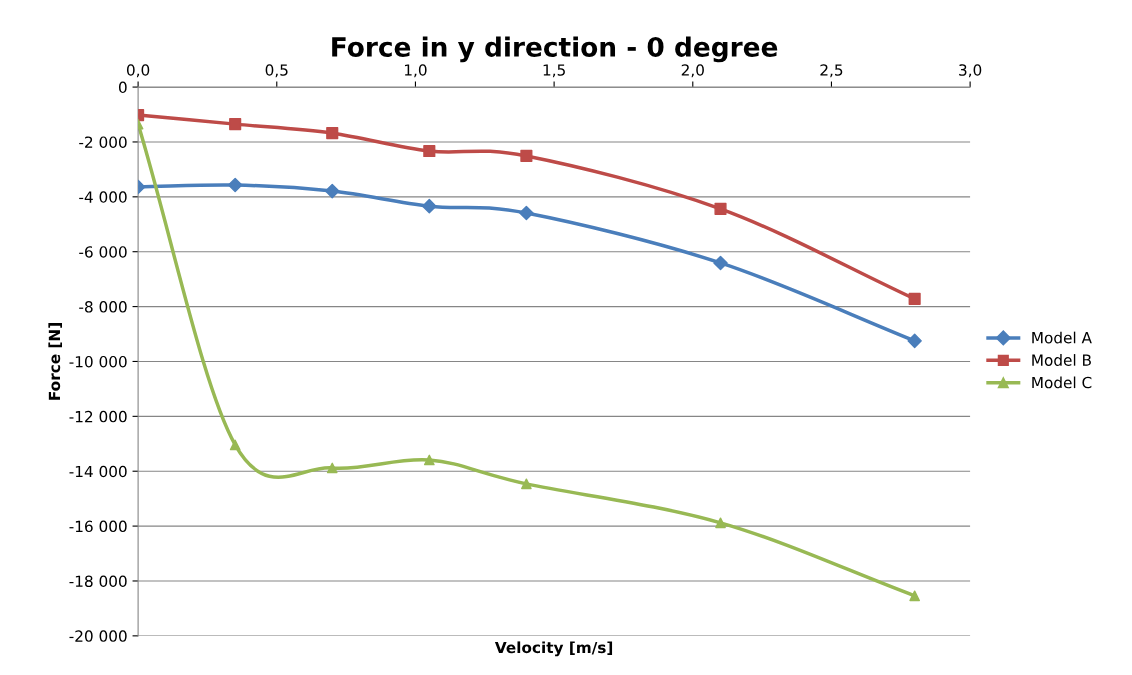 The width and height of the screenshot is (1132, 675). What do you see at coordinates (276, 71) in the screenshot?
I see `x-tick-label: 0,5` at bounding box center [276, 71].